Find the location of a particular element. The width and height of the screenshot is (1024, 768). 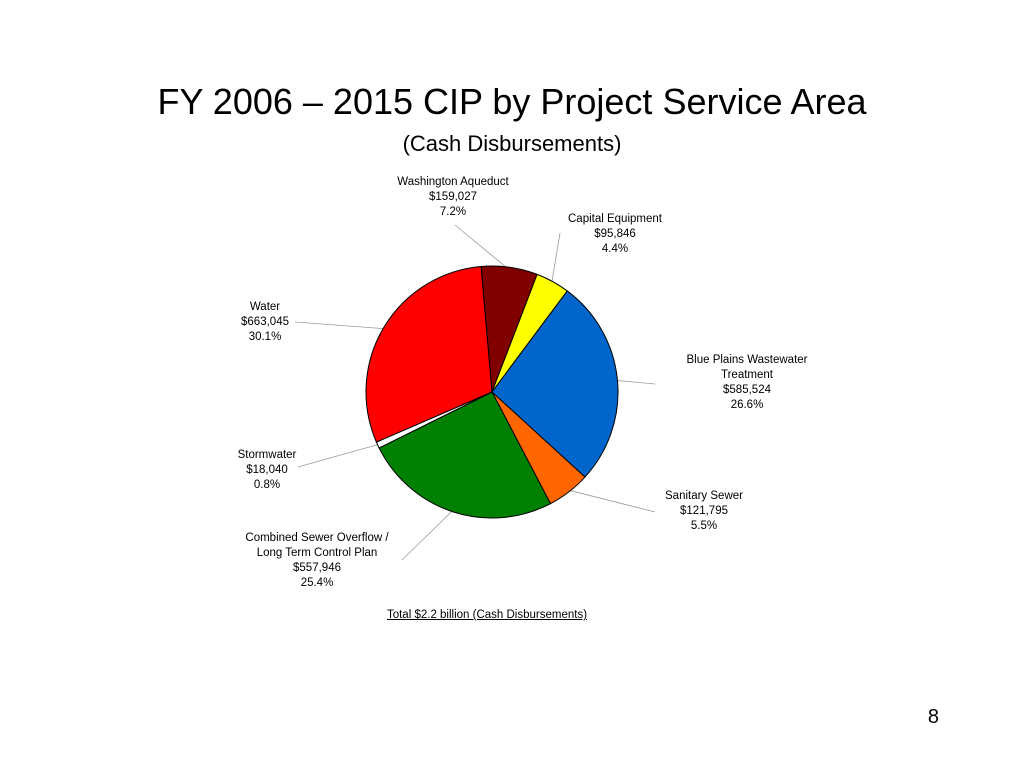

slice-value: $585,524 is located at coordinates (747, 390).